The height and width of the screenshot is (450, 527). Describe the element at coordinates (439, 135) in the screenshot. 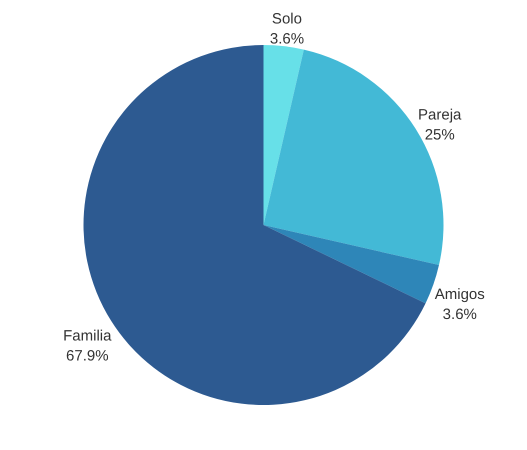

I see `data-label: 25%` at that location.